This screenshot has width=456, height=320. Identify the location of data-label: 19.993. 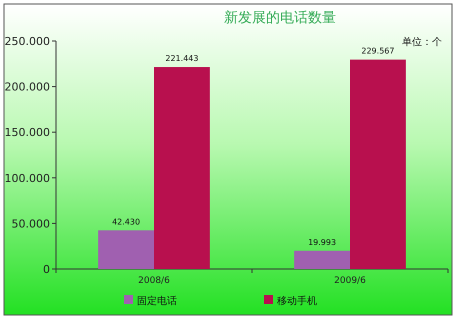
(322, 242).